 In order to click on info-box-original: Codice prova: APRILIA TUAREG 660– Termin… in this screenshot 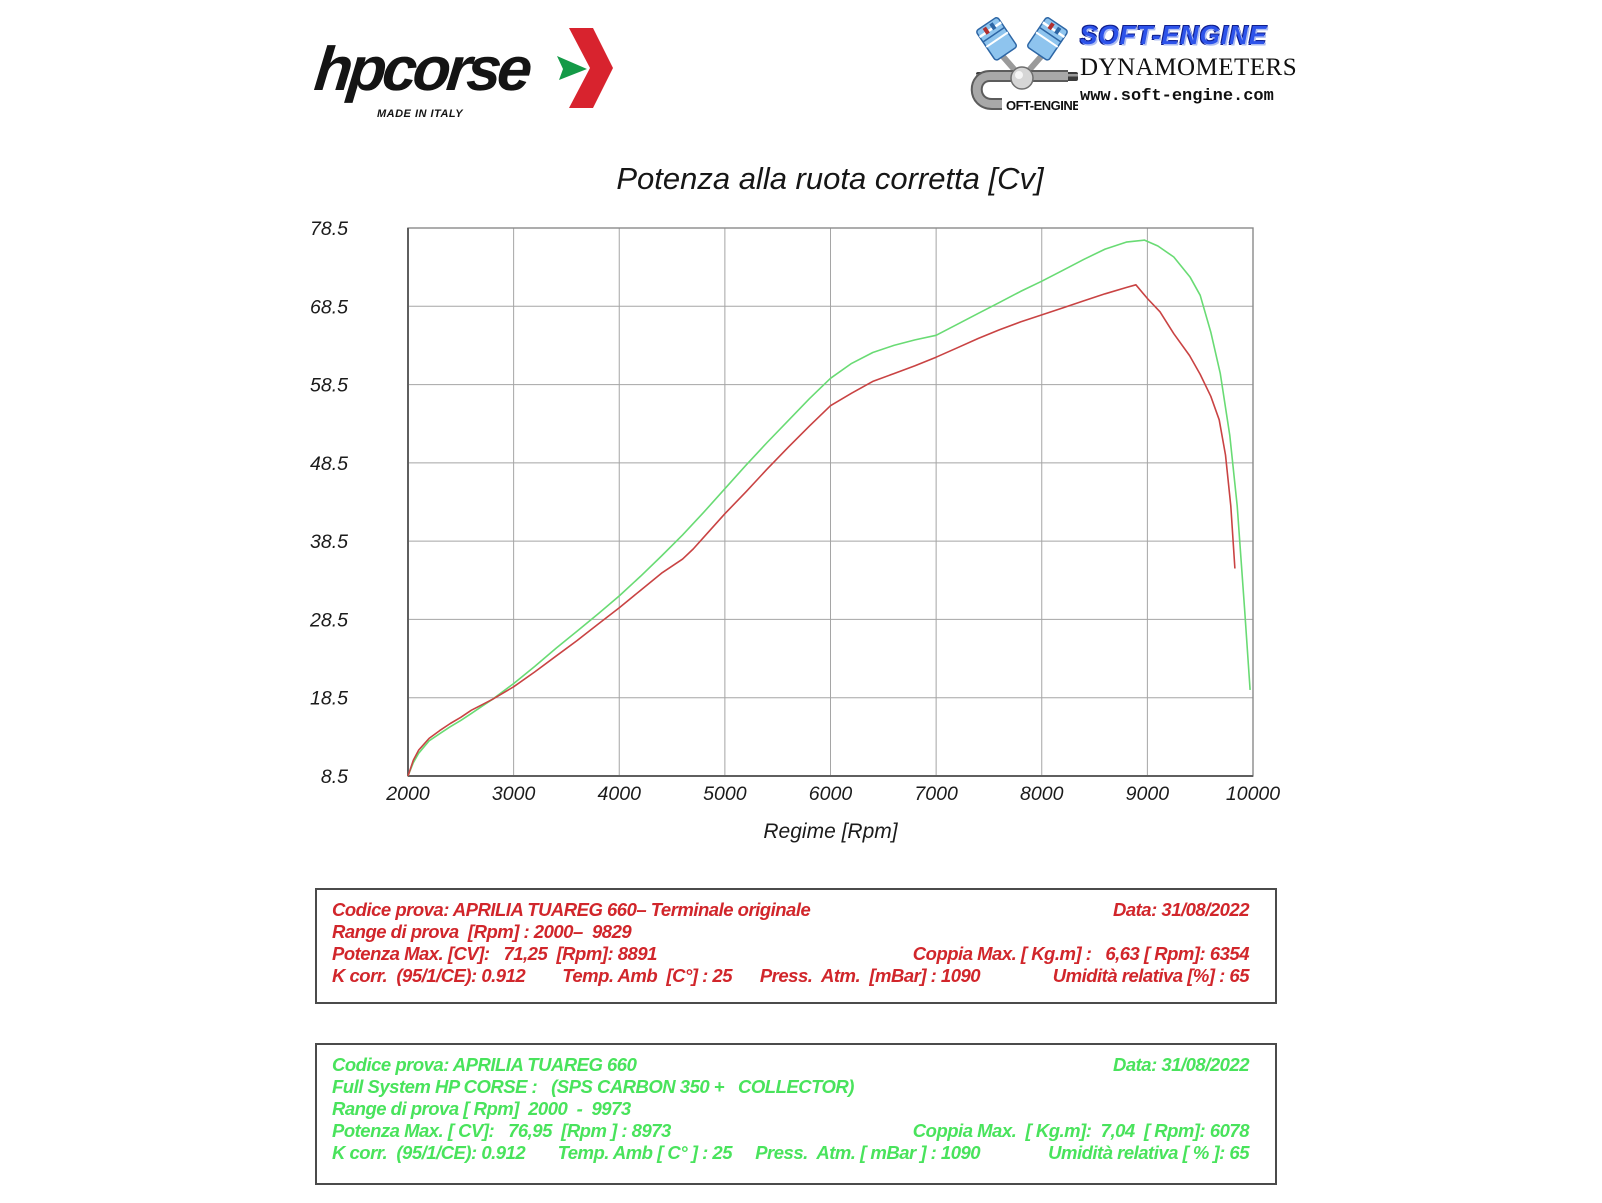, I will do `click(796, 946)`.